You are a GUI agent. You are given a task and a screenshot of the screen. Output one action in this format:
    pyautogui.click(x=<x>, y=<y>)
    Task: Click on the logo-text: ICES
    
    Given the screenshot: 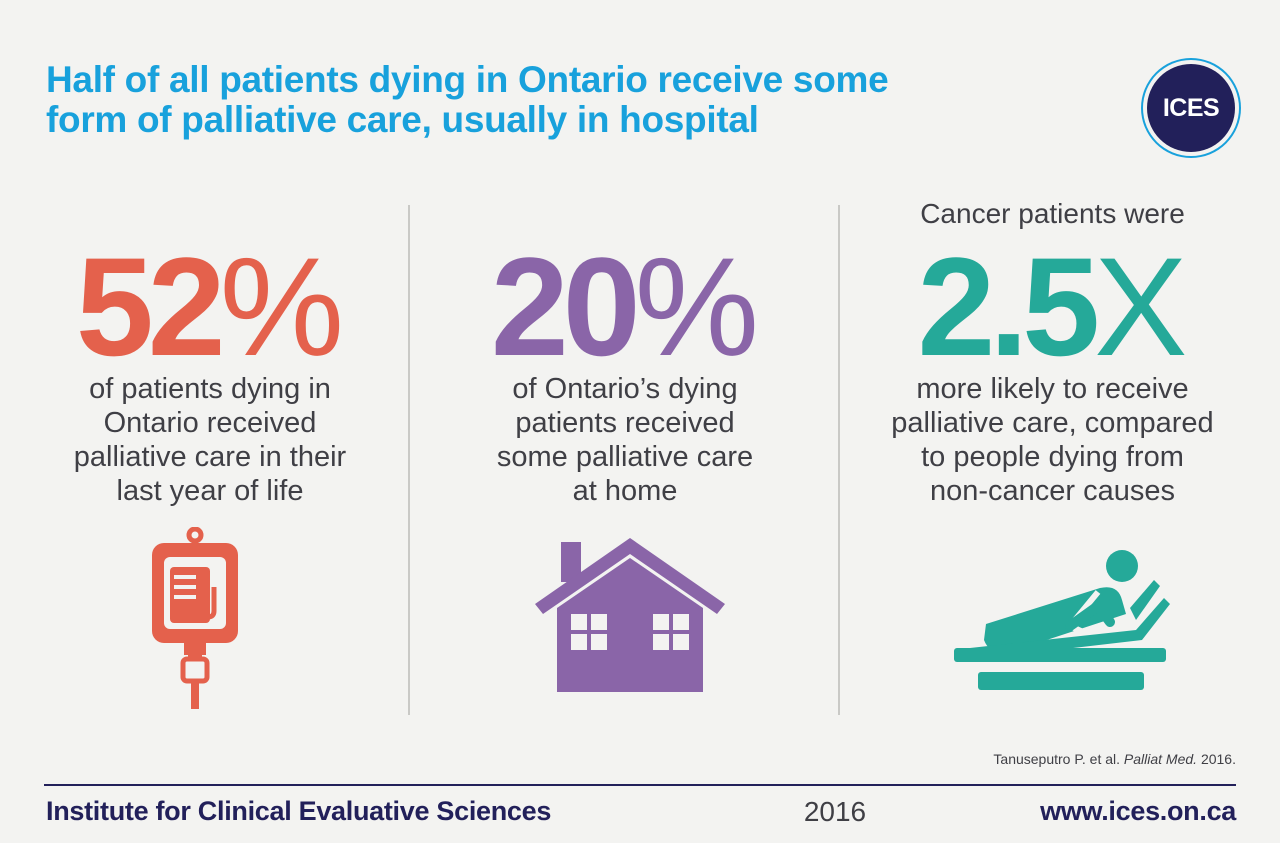 What is the action you would take?
    pyautogui.click(x=1191, y=107)
    